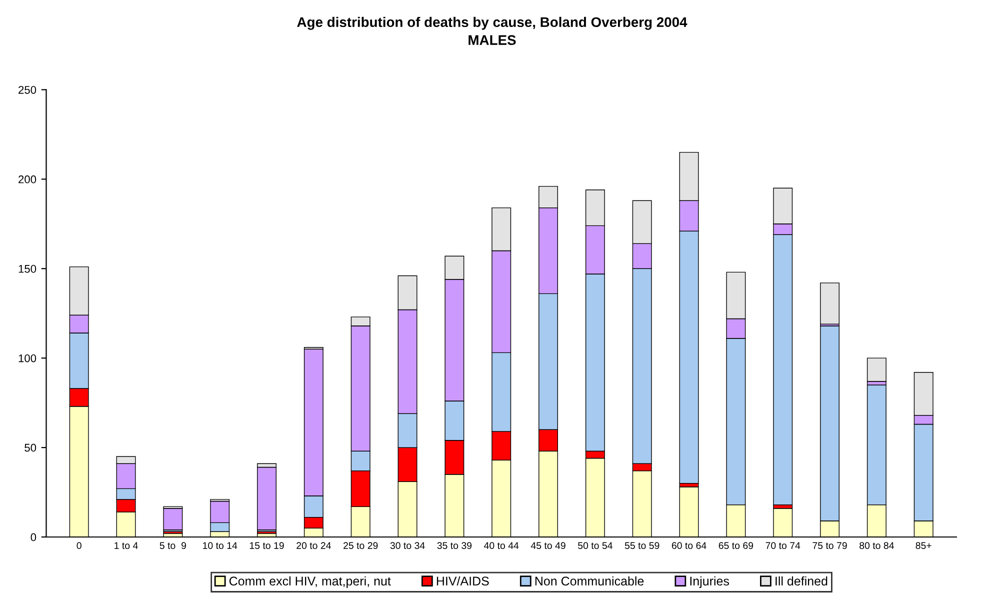 The image size is (984, 598). Describe the element at coordinates (30, 448) in the screenshot. I see `y-tick-label: 50` at that location.